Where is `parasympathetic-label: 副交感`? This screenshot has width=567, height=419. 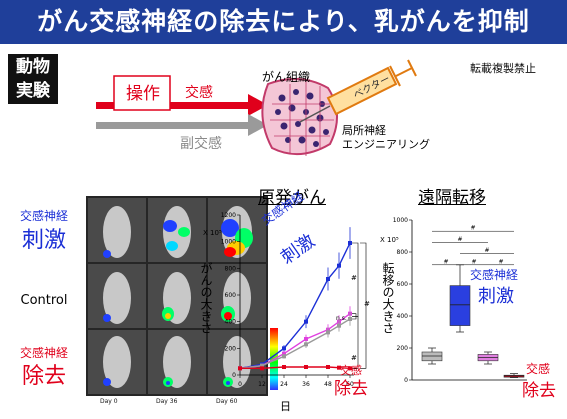
parasympathetic-label: 副交感 is located at coordinates (201, 144).